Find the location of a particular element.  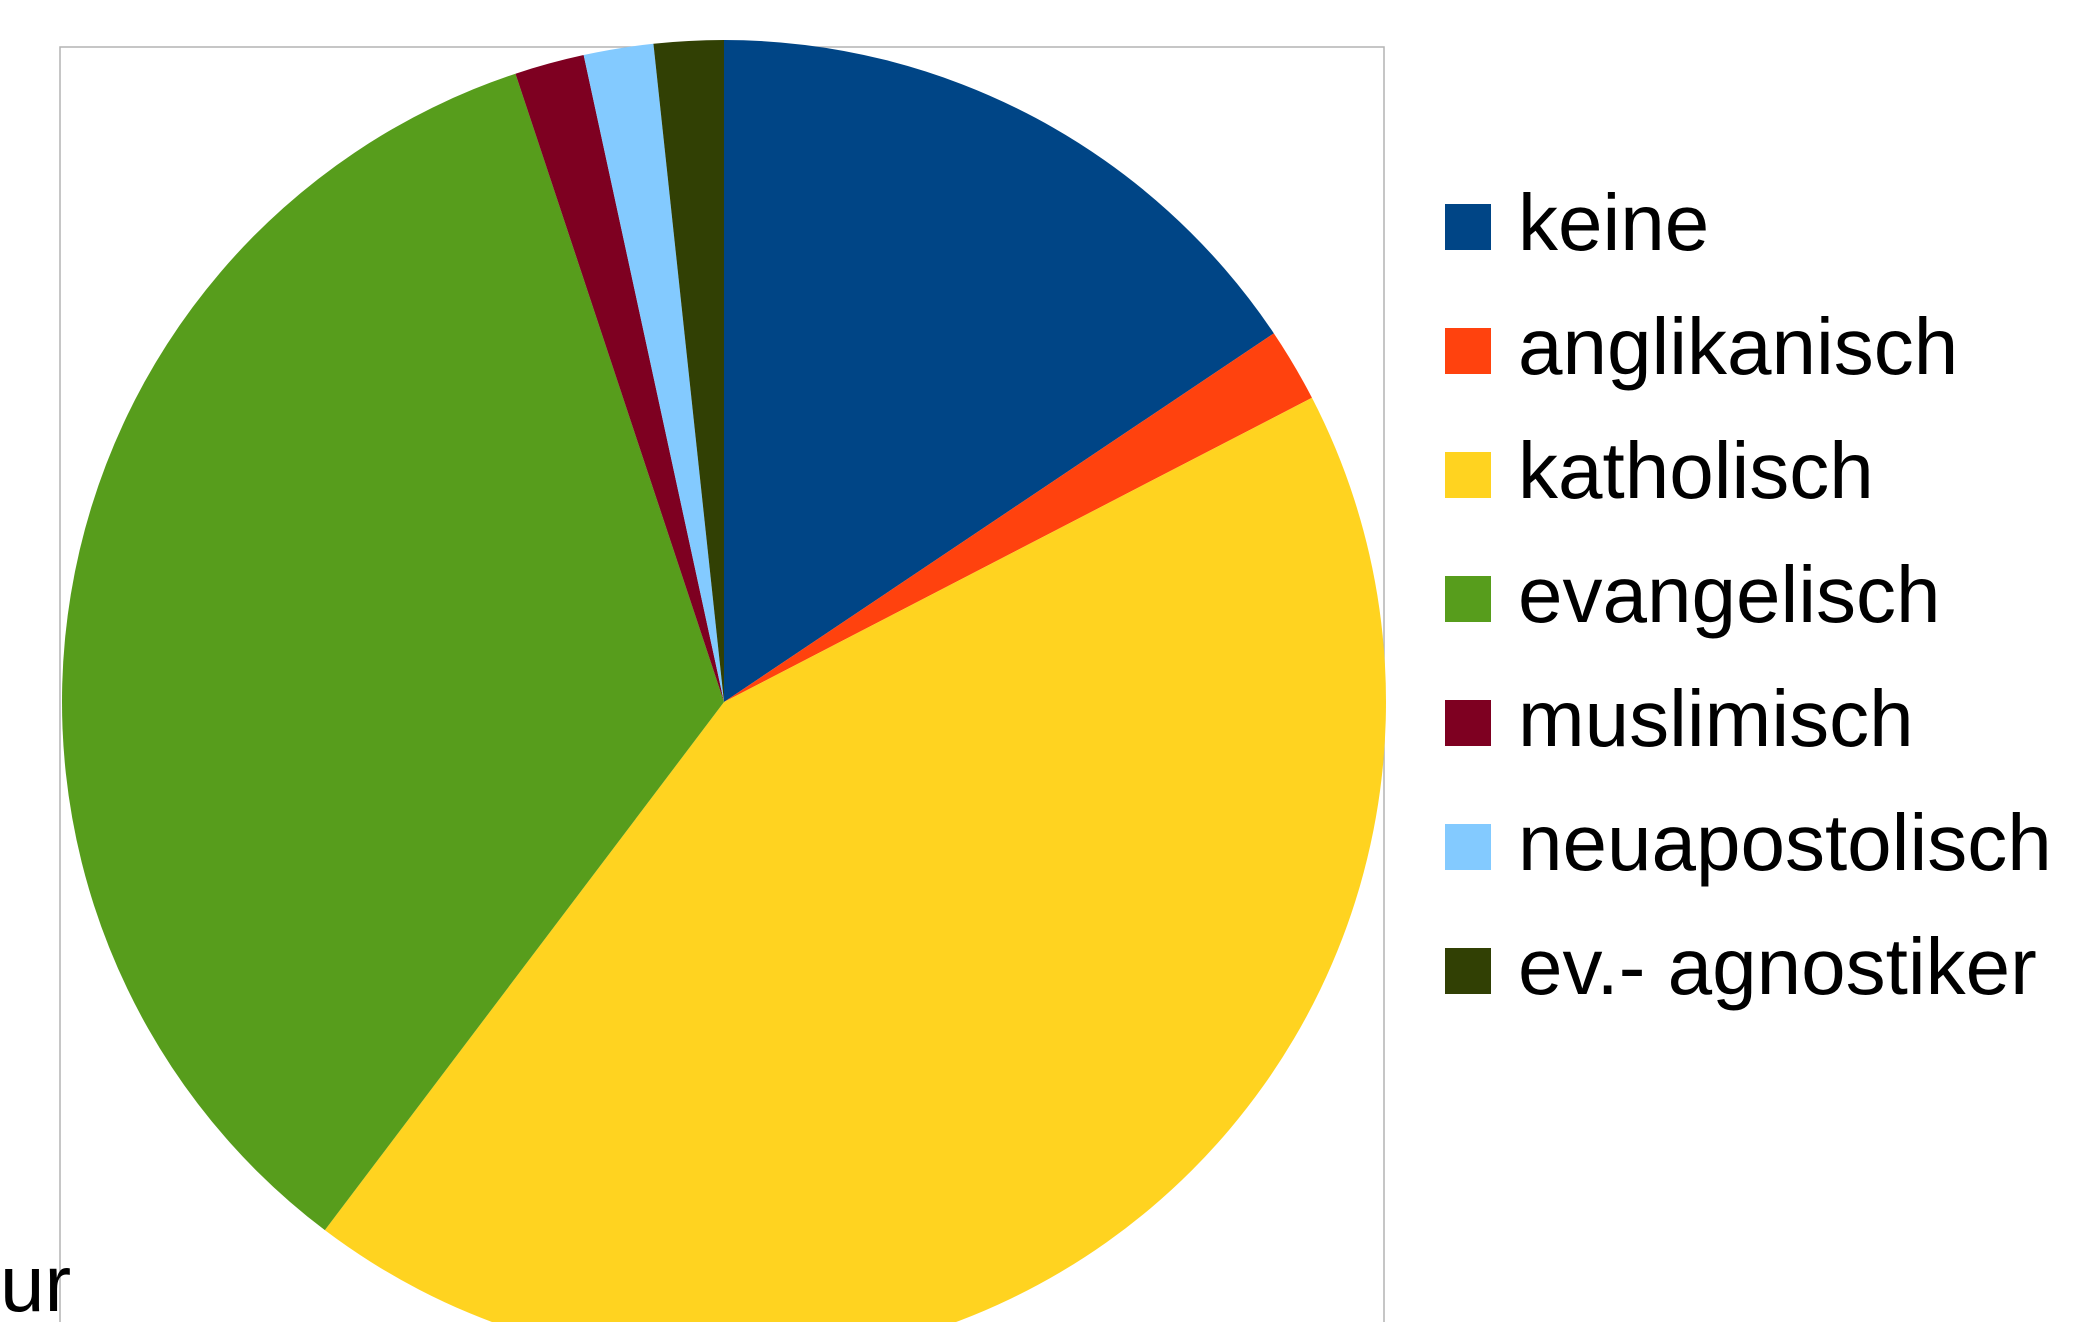

legend-label: ev.- agnostiker is located at coordinates (1777, 966).